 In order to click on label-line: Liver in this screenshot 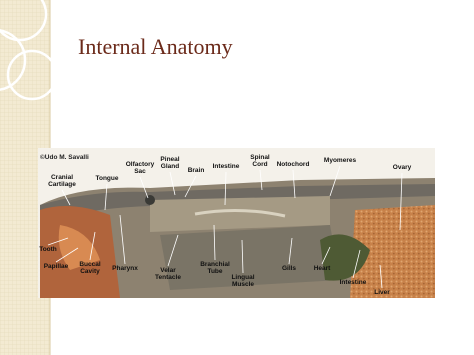, I will do `click(382, 292)`.